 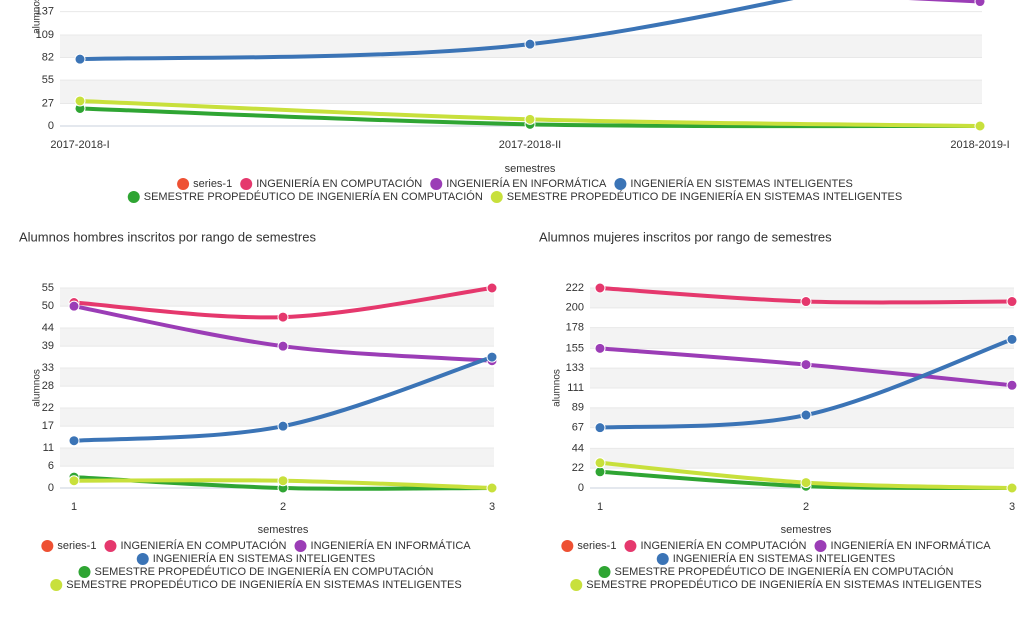 I want to click on y-tick-label: 17, so click(x=48, y=426).